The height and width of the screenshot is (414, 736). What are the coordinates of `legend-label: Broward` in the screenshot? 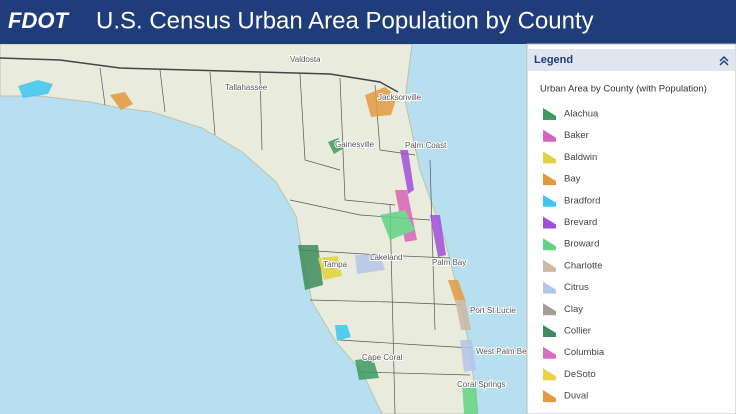 It's located at (581, 244).